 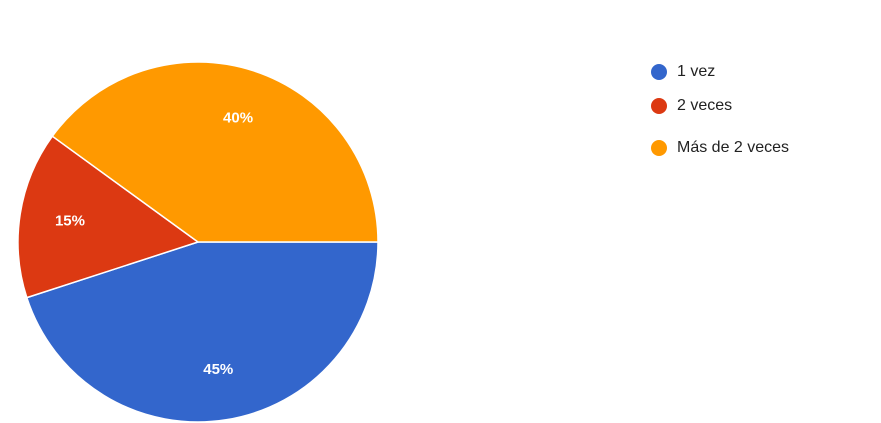 What do you see at coordinates (704, 105) in the screenshot?
I see `legend-label: 2 veces` at bounding box center [704, 105].